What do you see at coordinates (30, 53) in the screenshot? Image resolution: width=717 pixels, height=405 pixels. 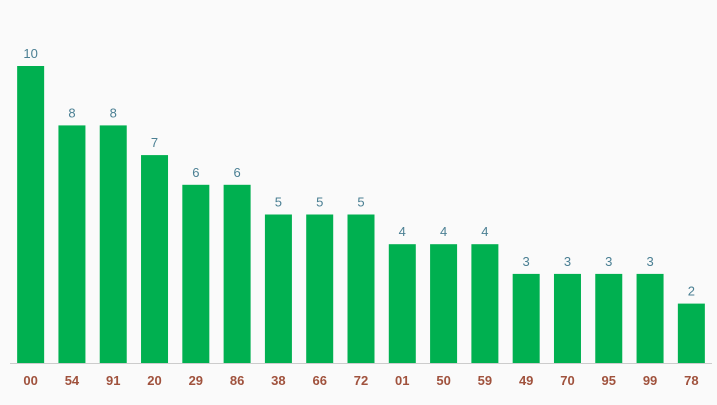 I see `value-label-00: 10` at bounding box center [30, 53].